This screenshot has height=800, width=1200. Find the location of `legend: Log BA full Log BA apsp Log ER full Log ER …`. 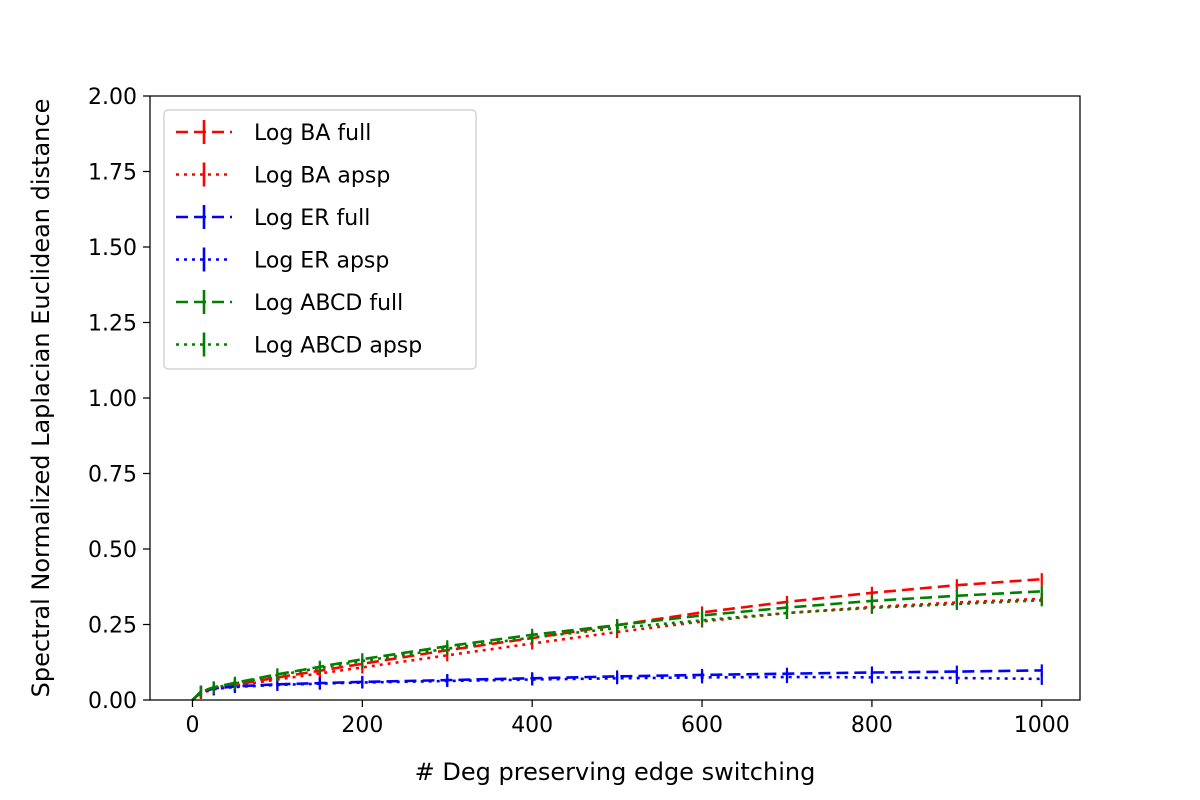

legend: Log BA full Log BA apsp Log ER full Log ER … is located at coordinates (320, 239).